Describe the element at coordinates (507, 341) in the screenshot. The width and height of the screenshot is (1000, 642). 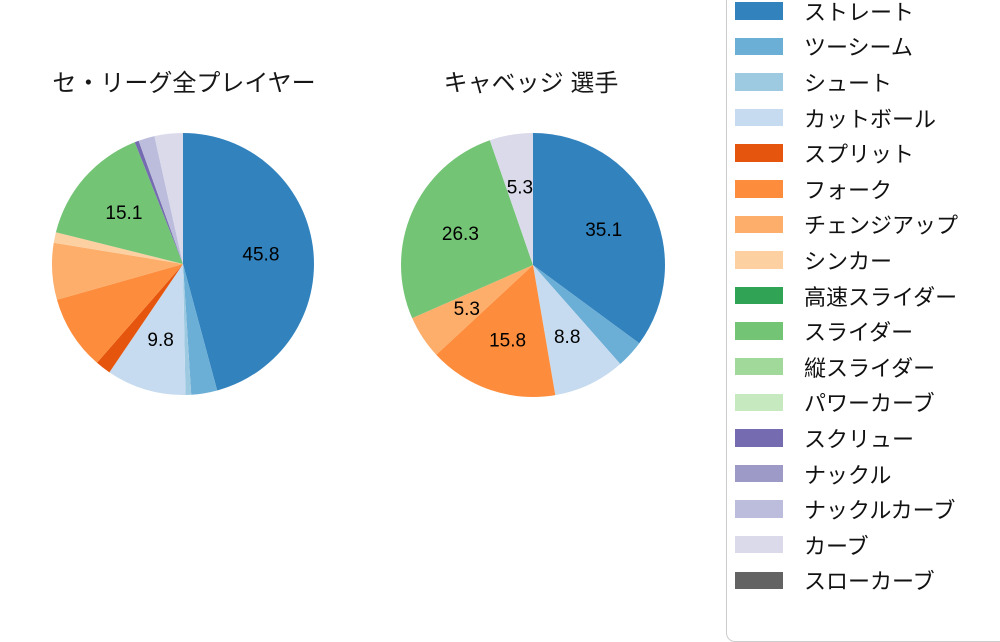
I see `pie-percent-label-フォーク: 15.8` at that location.